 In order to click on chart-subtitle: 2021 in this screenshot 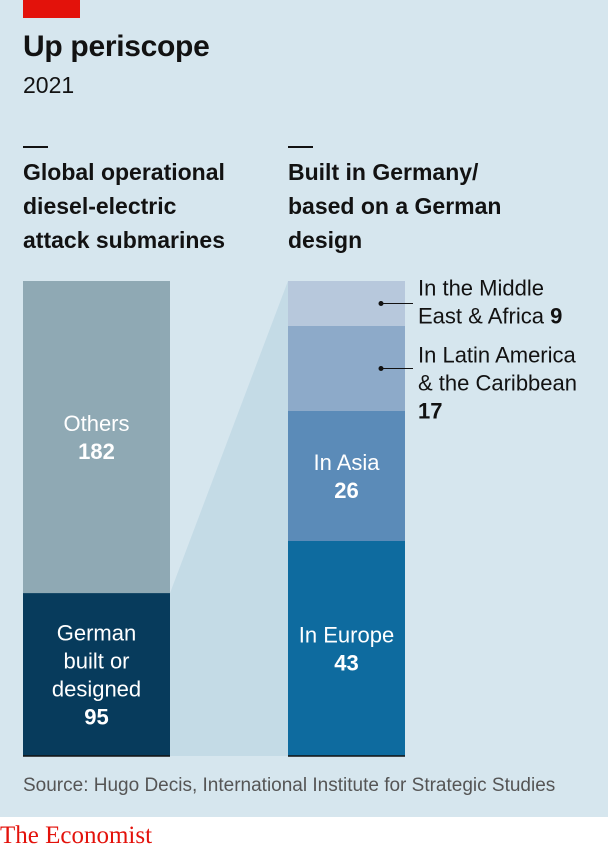, I will do `click(49, 85)`.